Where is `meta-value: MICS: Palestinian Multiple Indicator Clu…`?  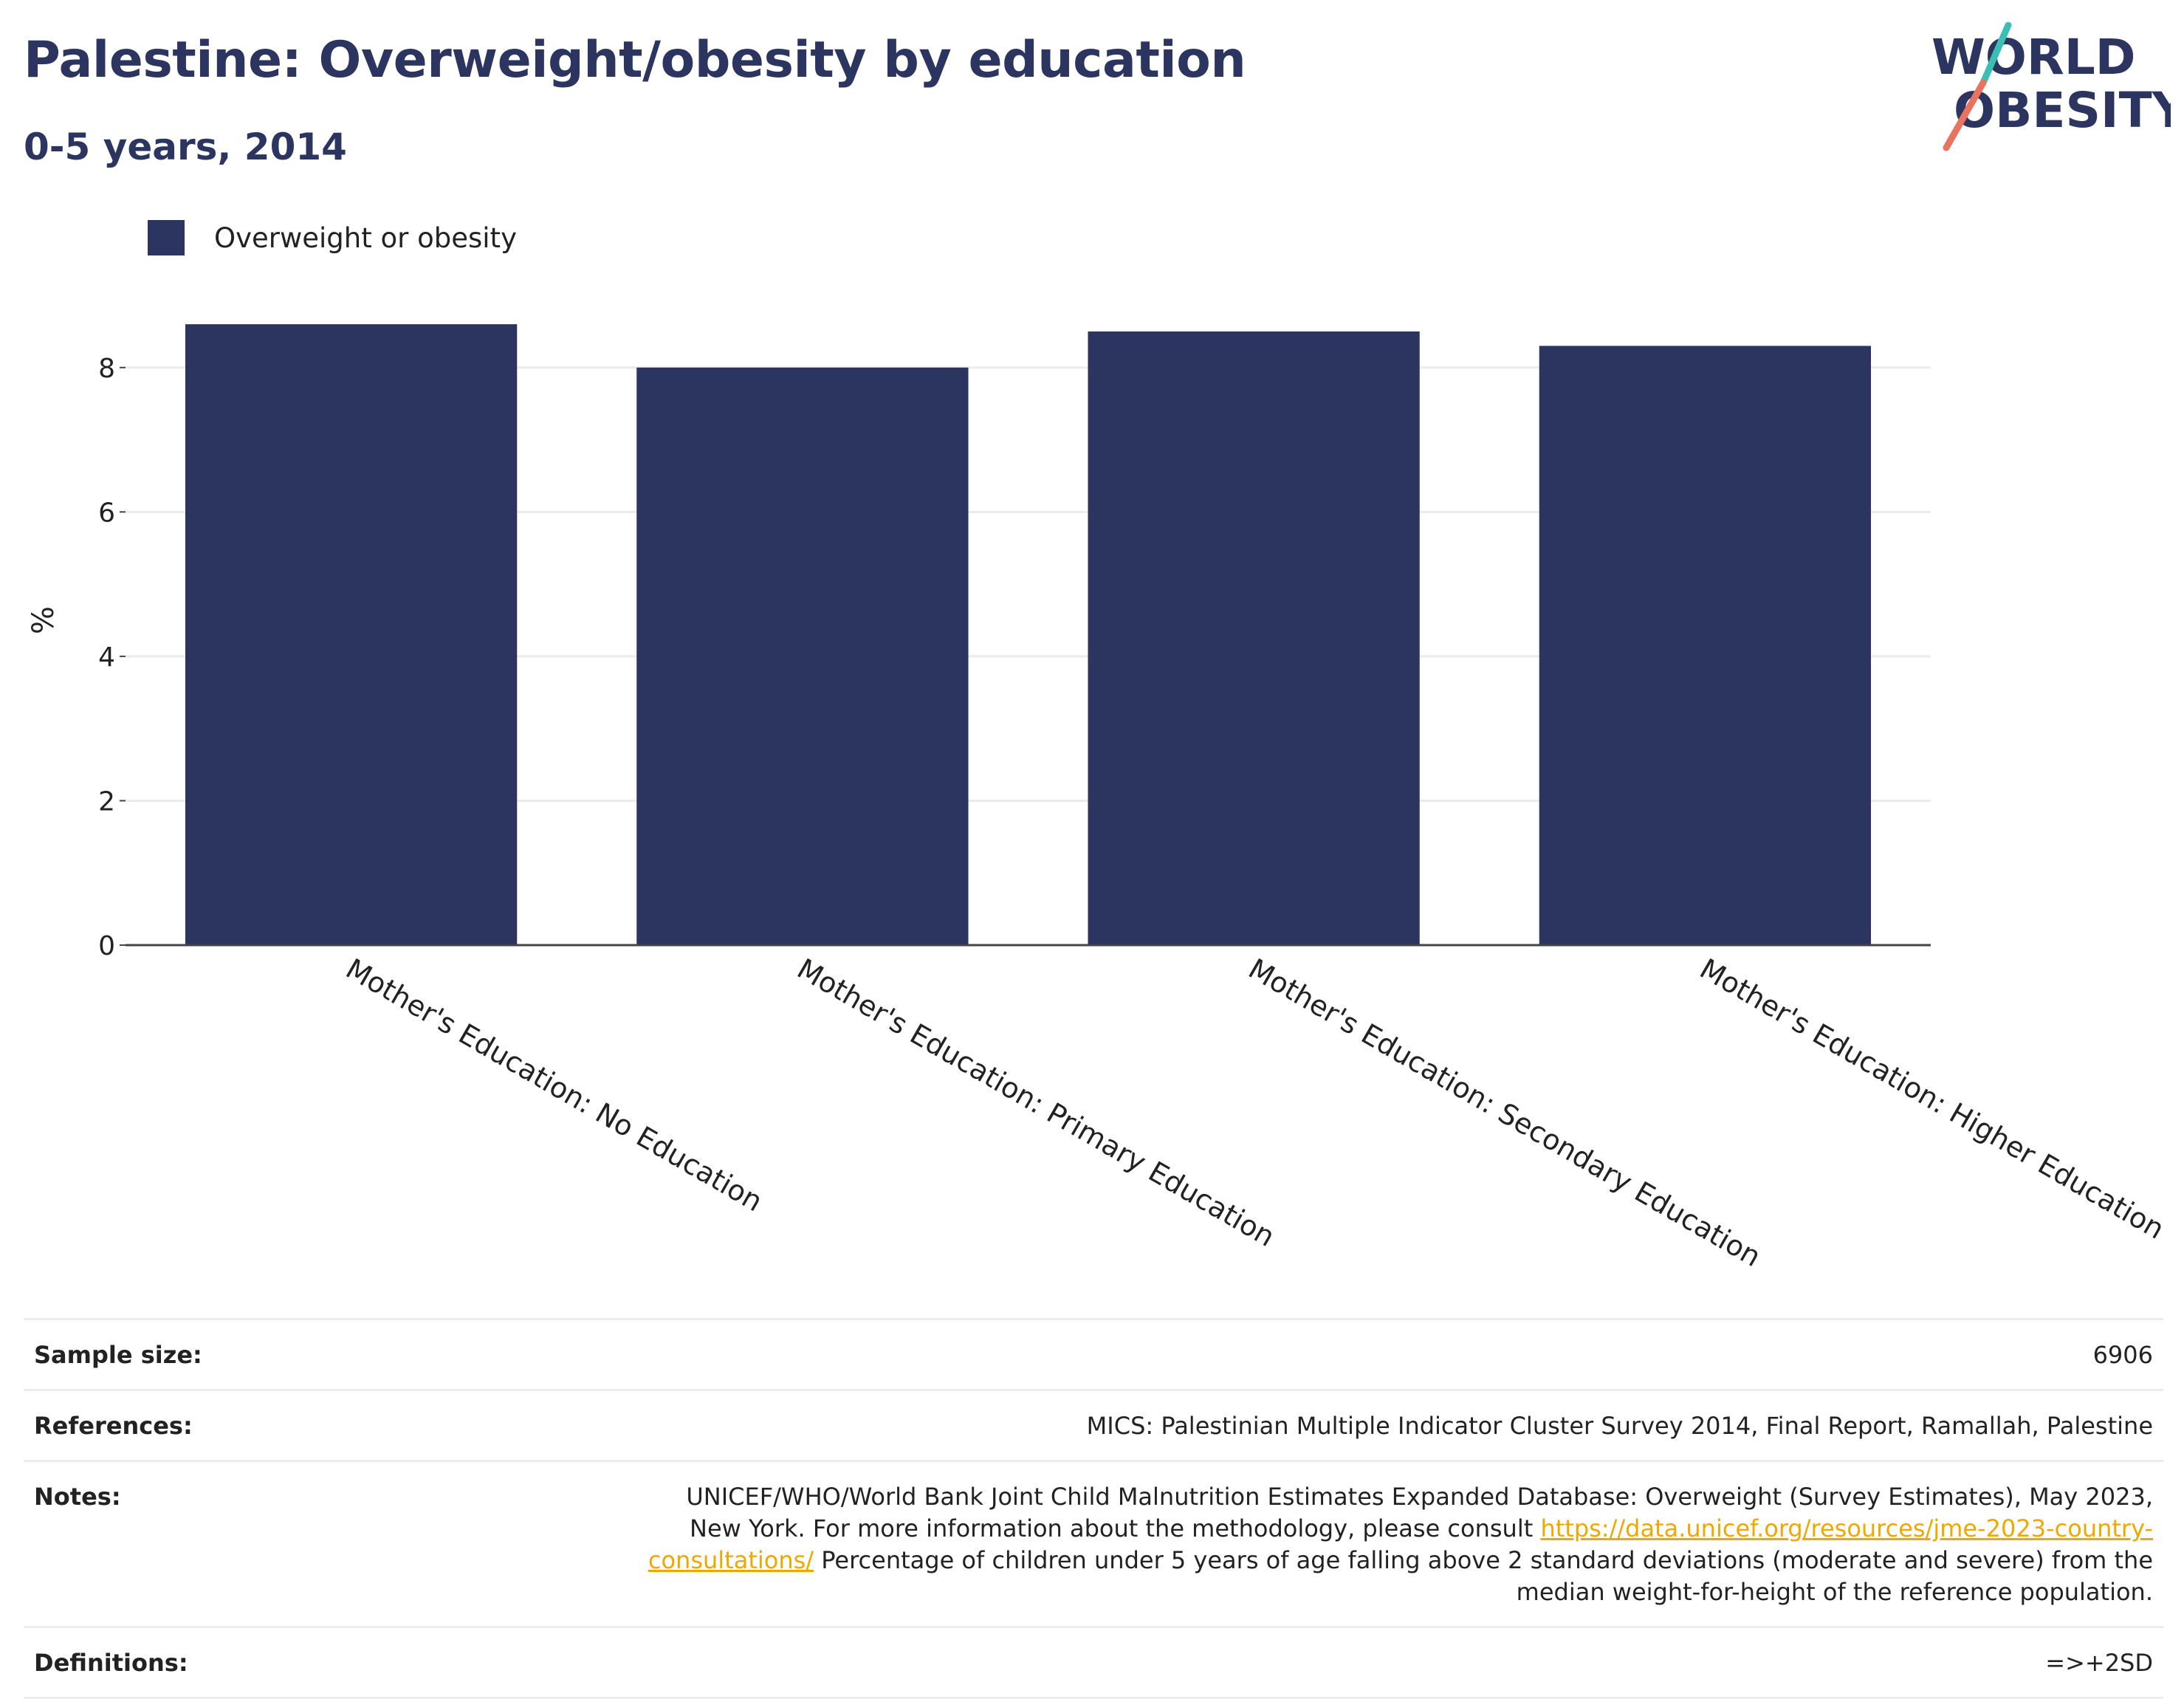 meta-value: MICS: Palestinian Multiple Indicator Clu… is located at coordinates (1619, 1426).